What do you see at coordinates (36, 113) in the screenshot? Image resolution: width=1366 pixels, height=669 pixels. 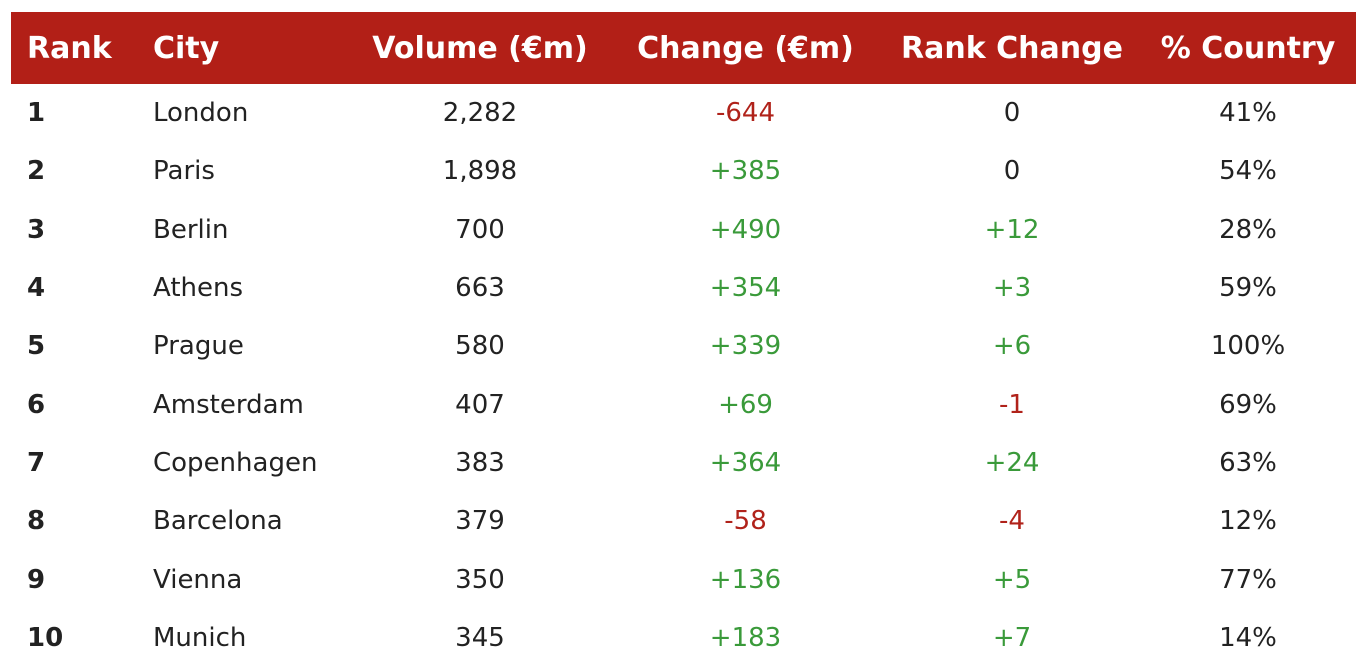 I see `cell-rank: 1` at bounding box center [36, 113].